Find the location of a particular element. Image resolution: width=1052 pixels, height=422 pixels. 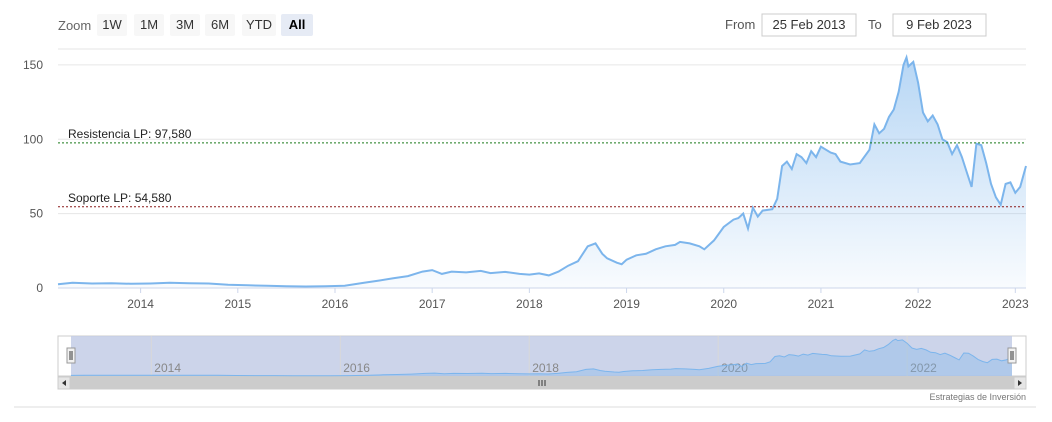

zoom-button-label: 6M is located at coordinates (220, 24).